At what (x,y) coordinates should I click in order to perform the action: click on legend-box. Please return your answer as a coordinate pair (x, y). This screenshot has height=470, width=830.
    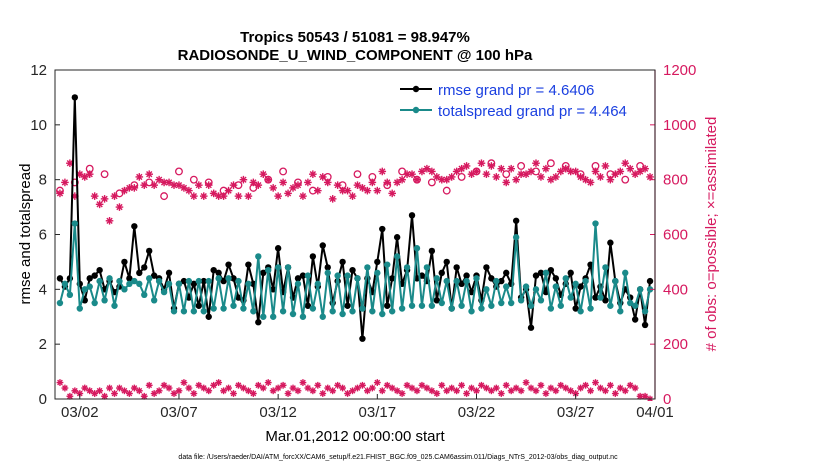
    Looking at the image, I should click on (517, 100).